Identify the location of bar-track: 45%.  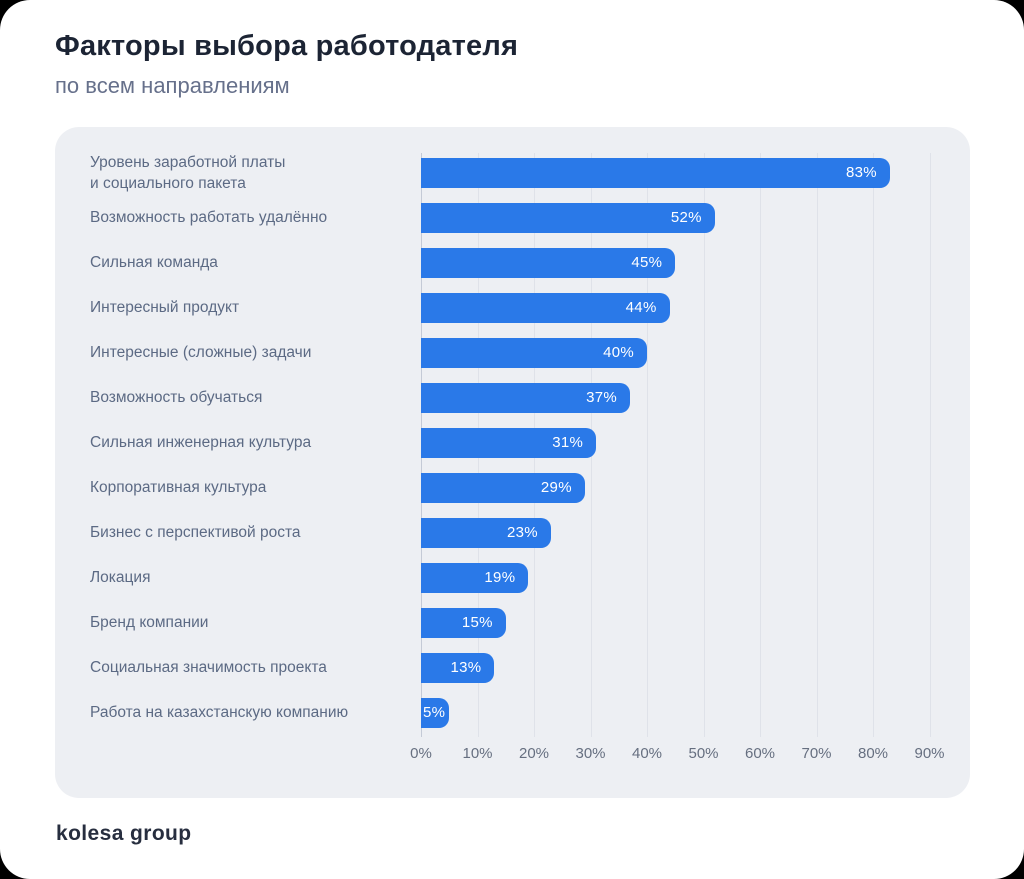
(695, 262).